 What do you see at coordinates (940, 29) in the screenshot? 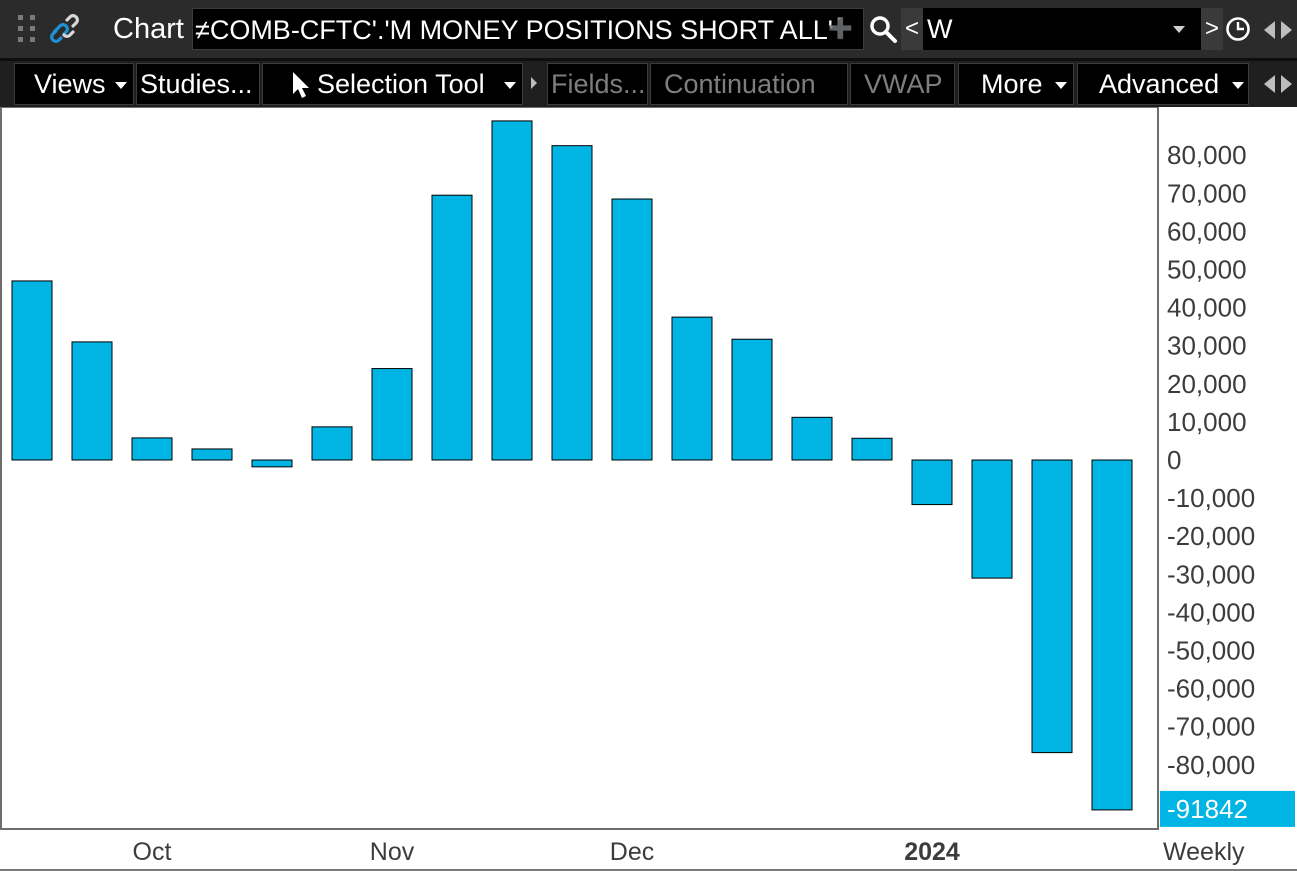
I see `aggregation-value: W` at bounding box center [940, 29].